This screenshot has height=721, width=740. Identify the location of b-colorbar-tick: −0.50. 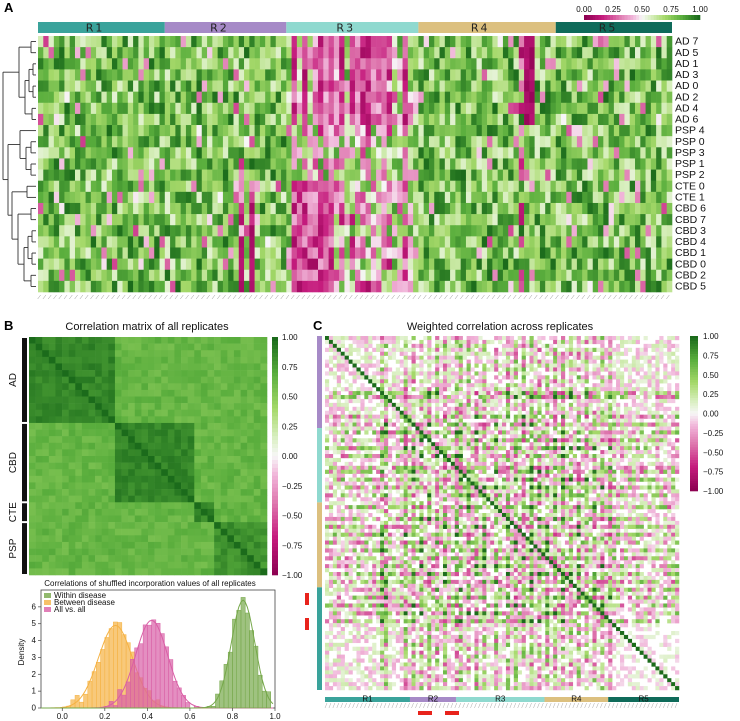
(292, 516).